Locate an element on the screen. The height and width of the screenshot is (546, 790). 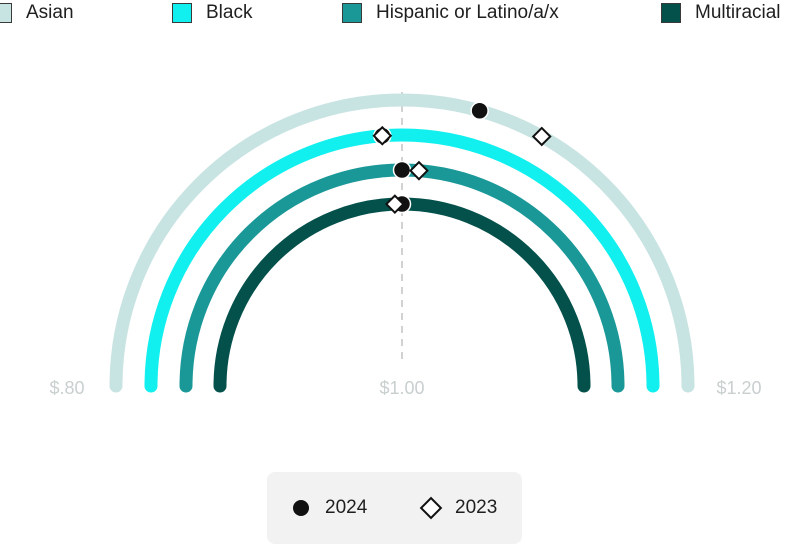
legend-swatch-asian is located at coordinates (6, 13).